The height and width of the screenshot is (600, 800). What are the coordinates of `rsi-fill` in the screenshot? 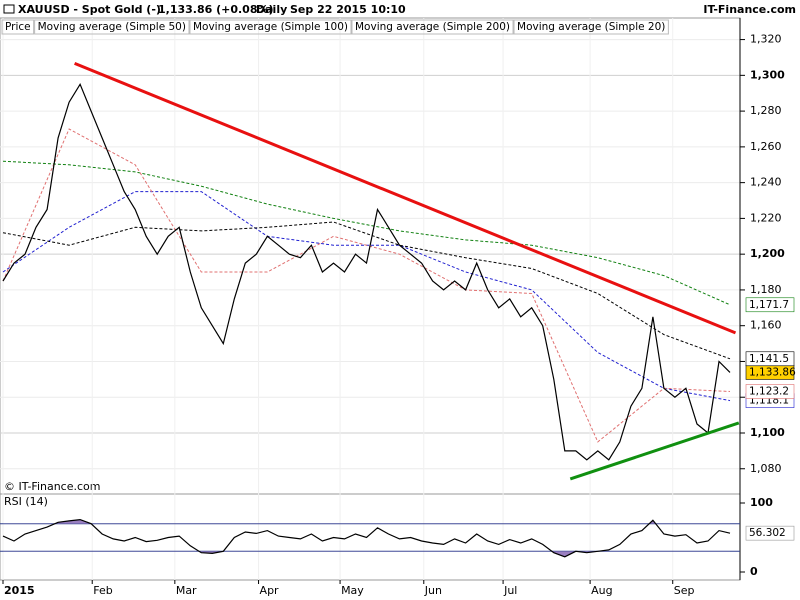 It's located at (366, 521).